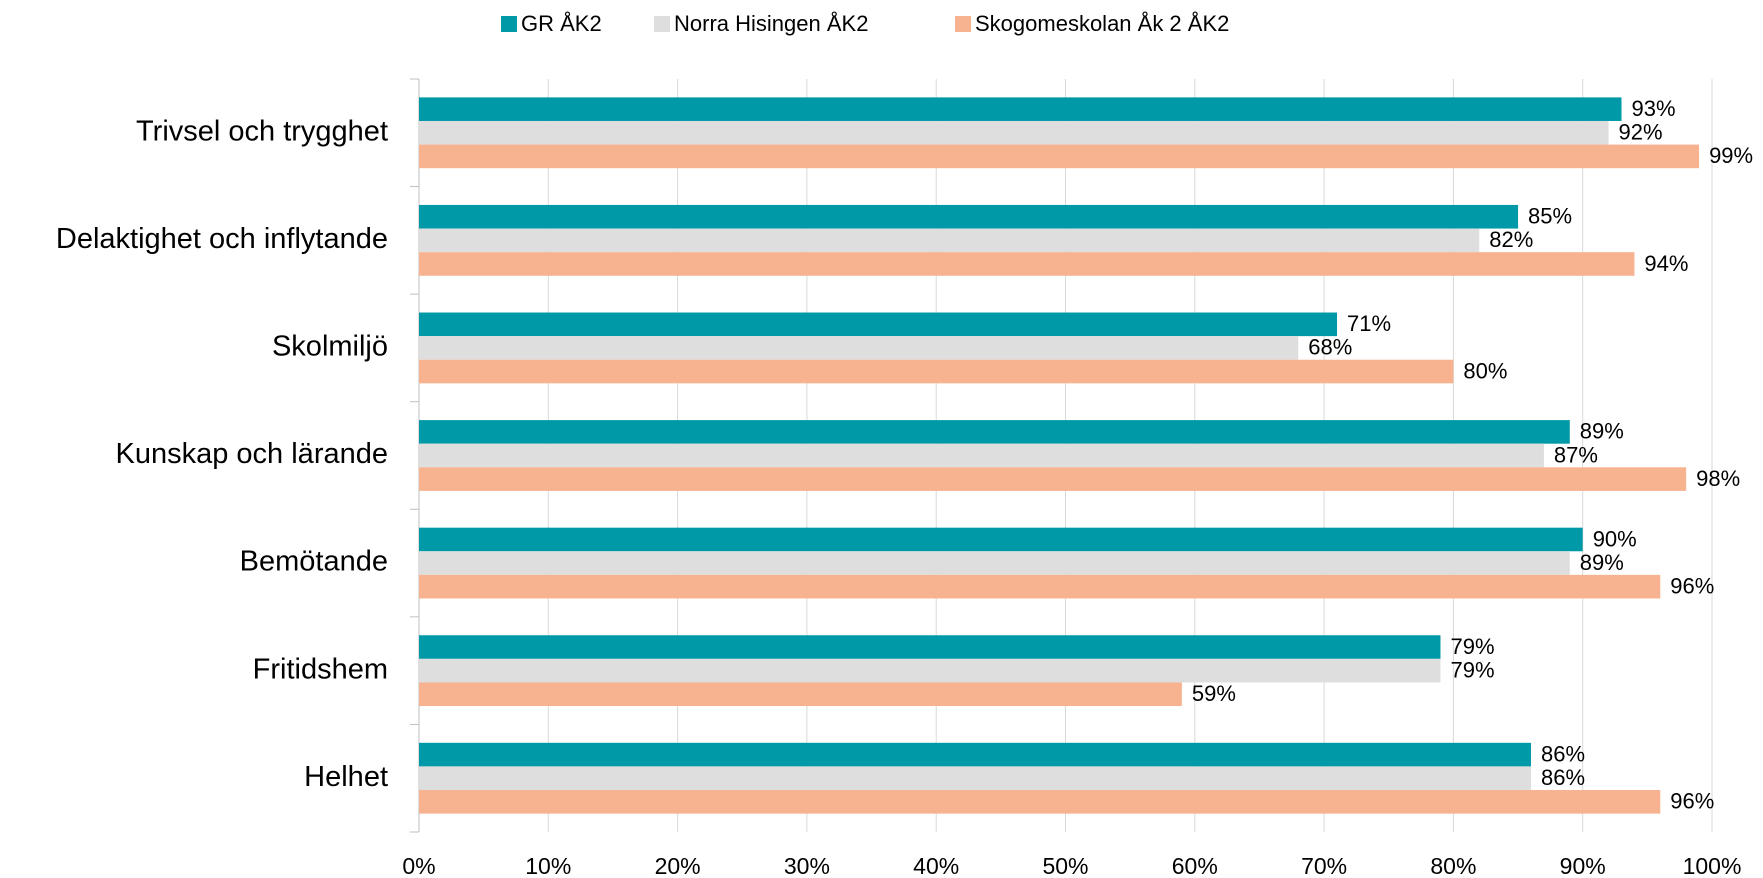 Image resolution: width=1763 pixels, height=878 pixels. Describe the element at coordinates (678, 865) in the screenshot. I see `x-tick-label: 20%` at that location.